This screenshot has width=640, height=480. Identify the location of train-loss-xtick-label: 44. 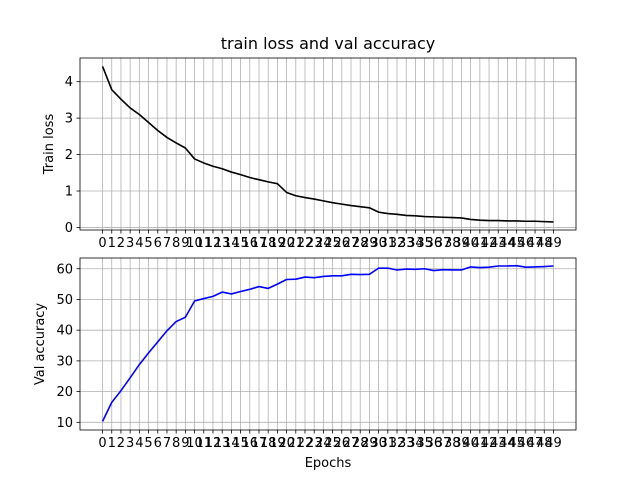
(507, 243).